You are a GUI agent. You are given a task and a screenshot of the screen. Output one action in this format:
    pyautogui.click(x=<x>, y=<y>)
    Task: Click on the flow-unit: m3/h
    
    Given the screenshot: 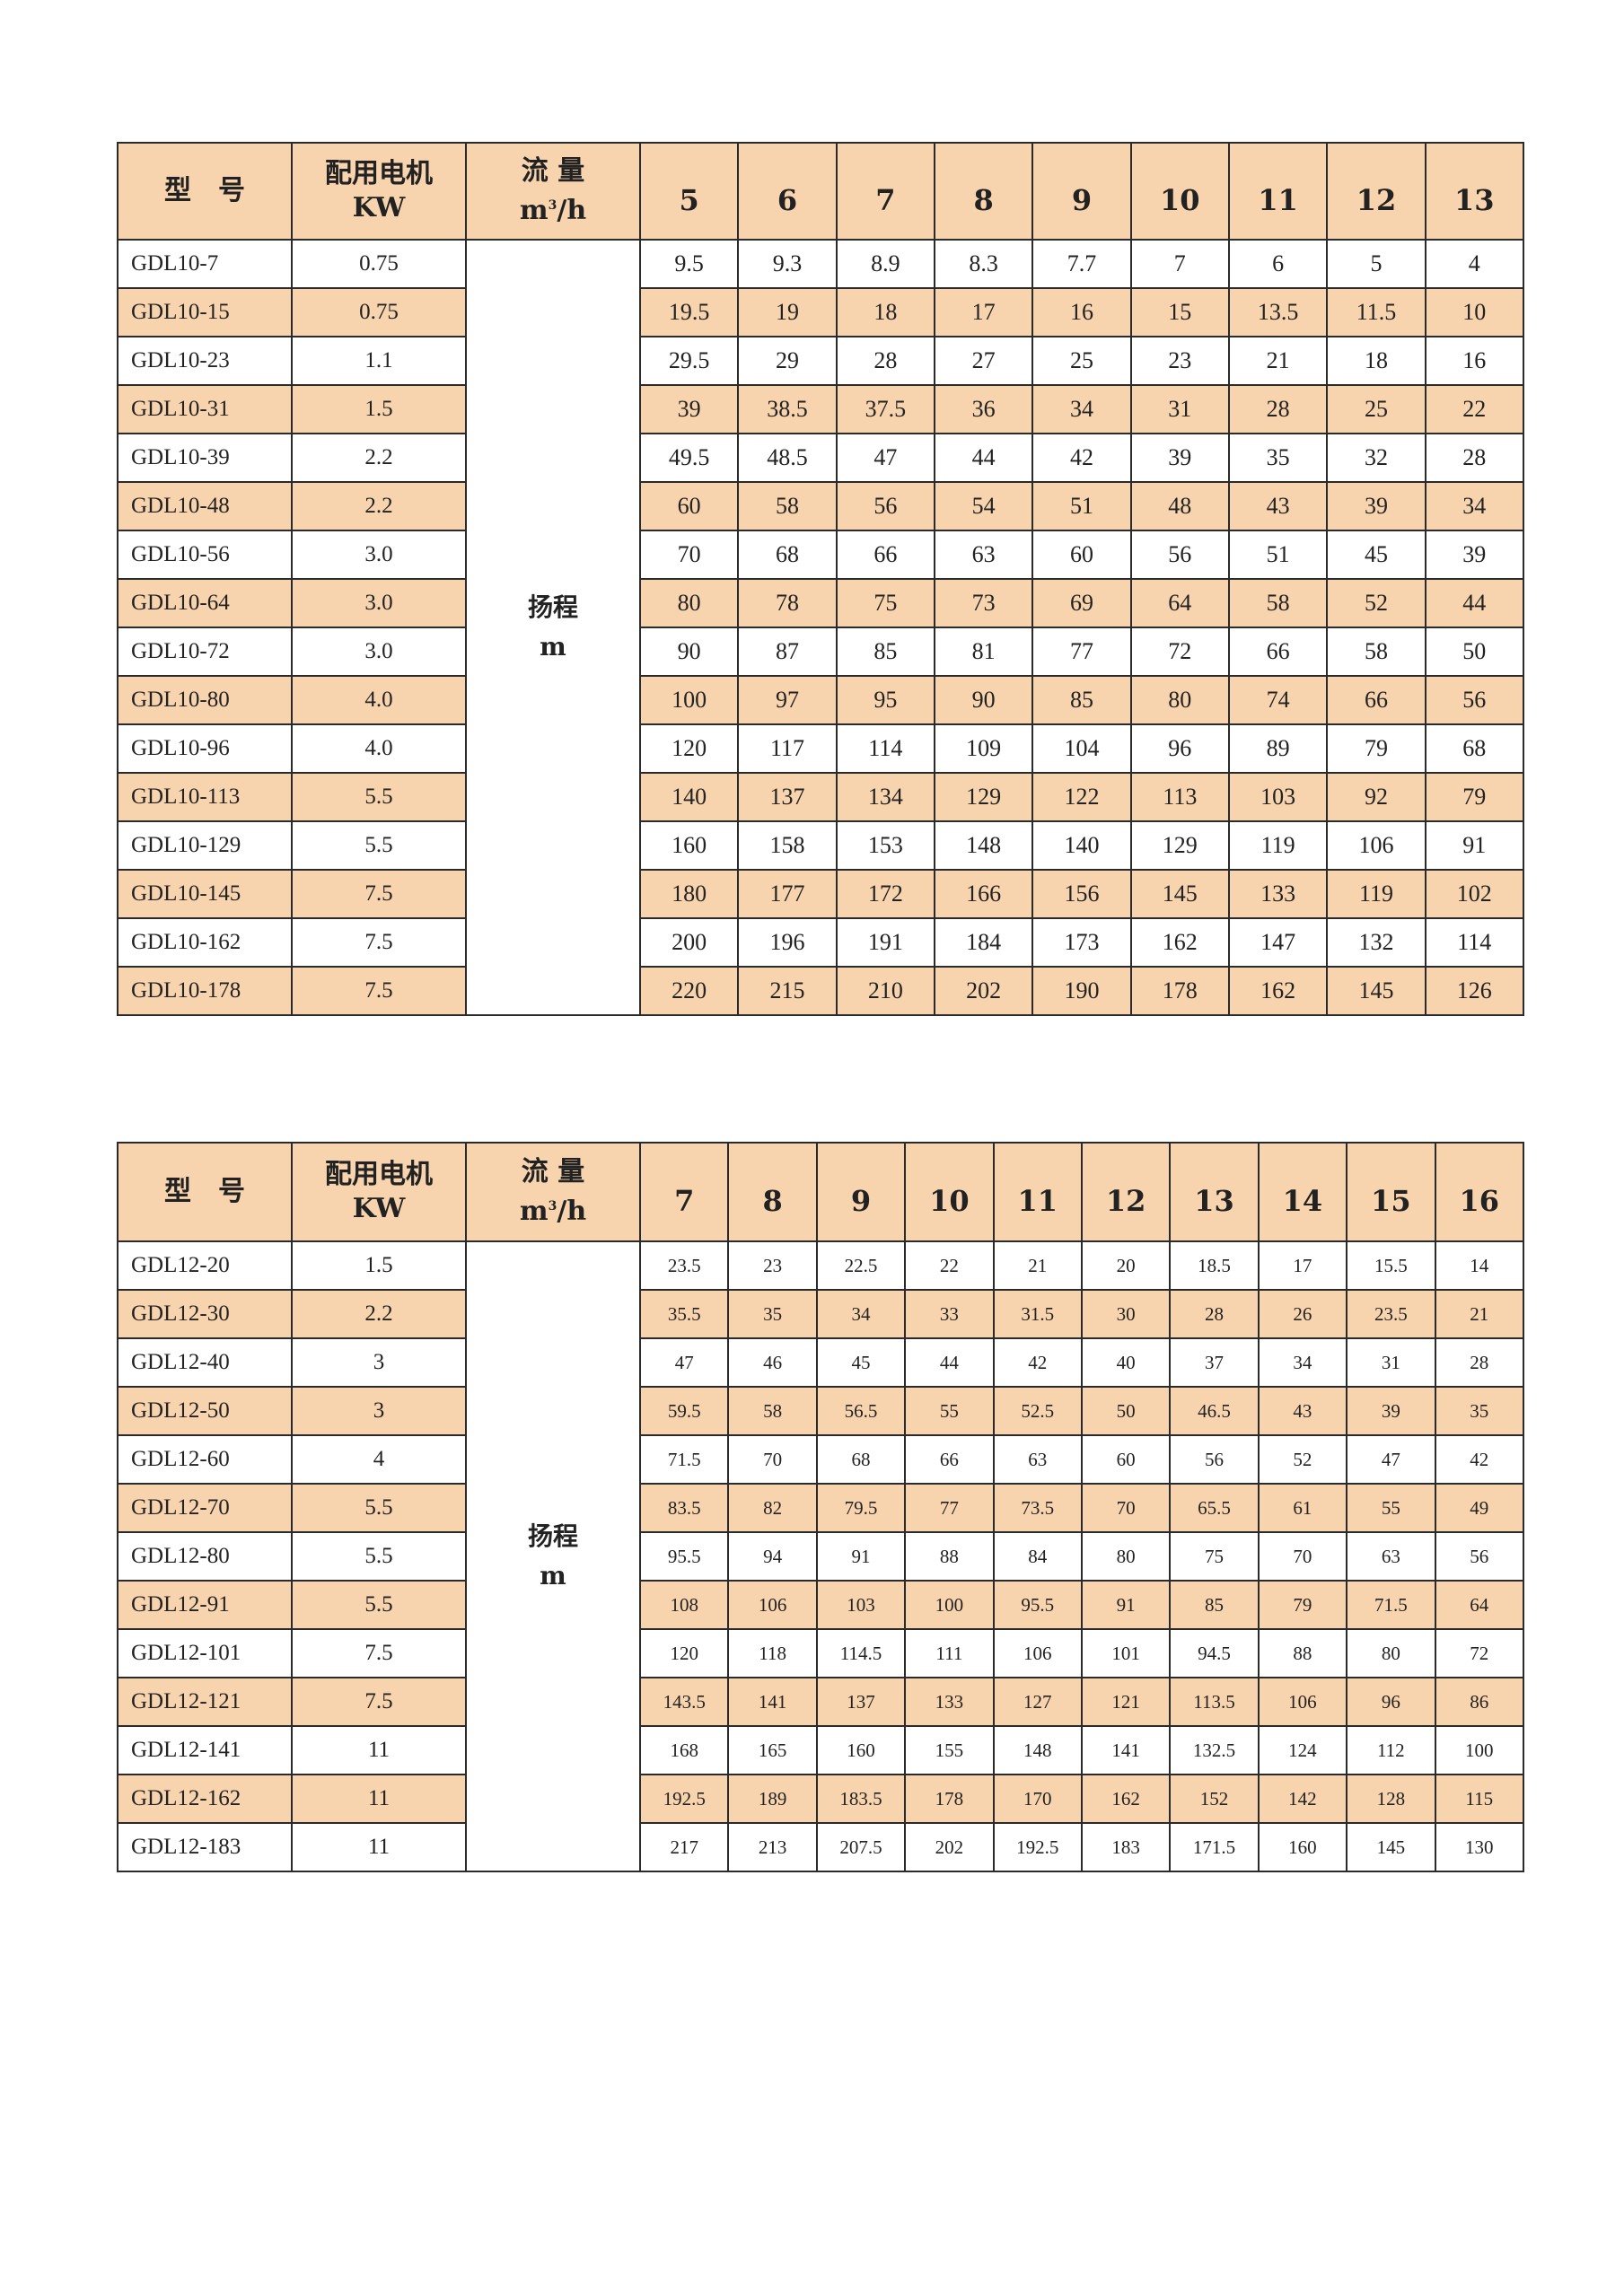 What is the action you would take?
    pyautogui.click(x=553, y=208)
    